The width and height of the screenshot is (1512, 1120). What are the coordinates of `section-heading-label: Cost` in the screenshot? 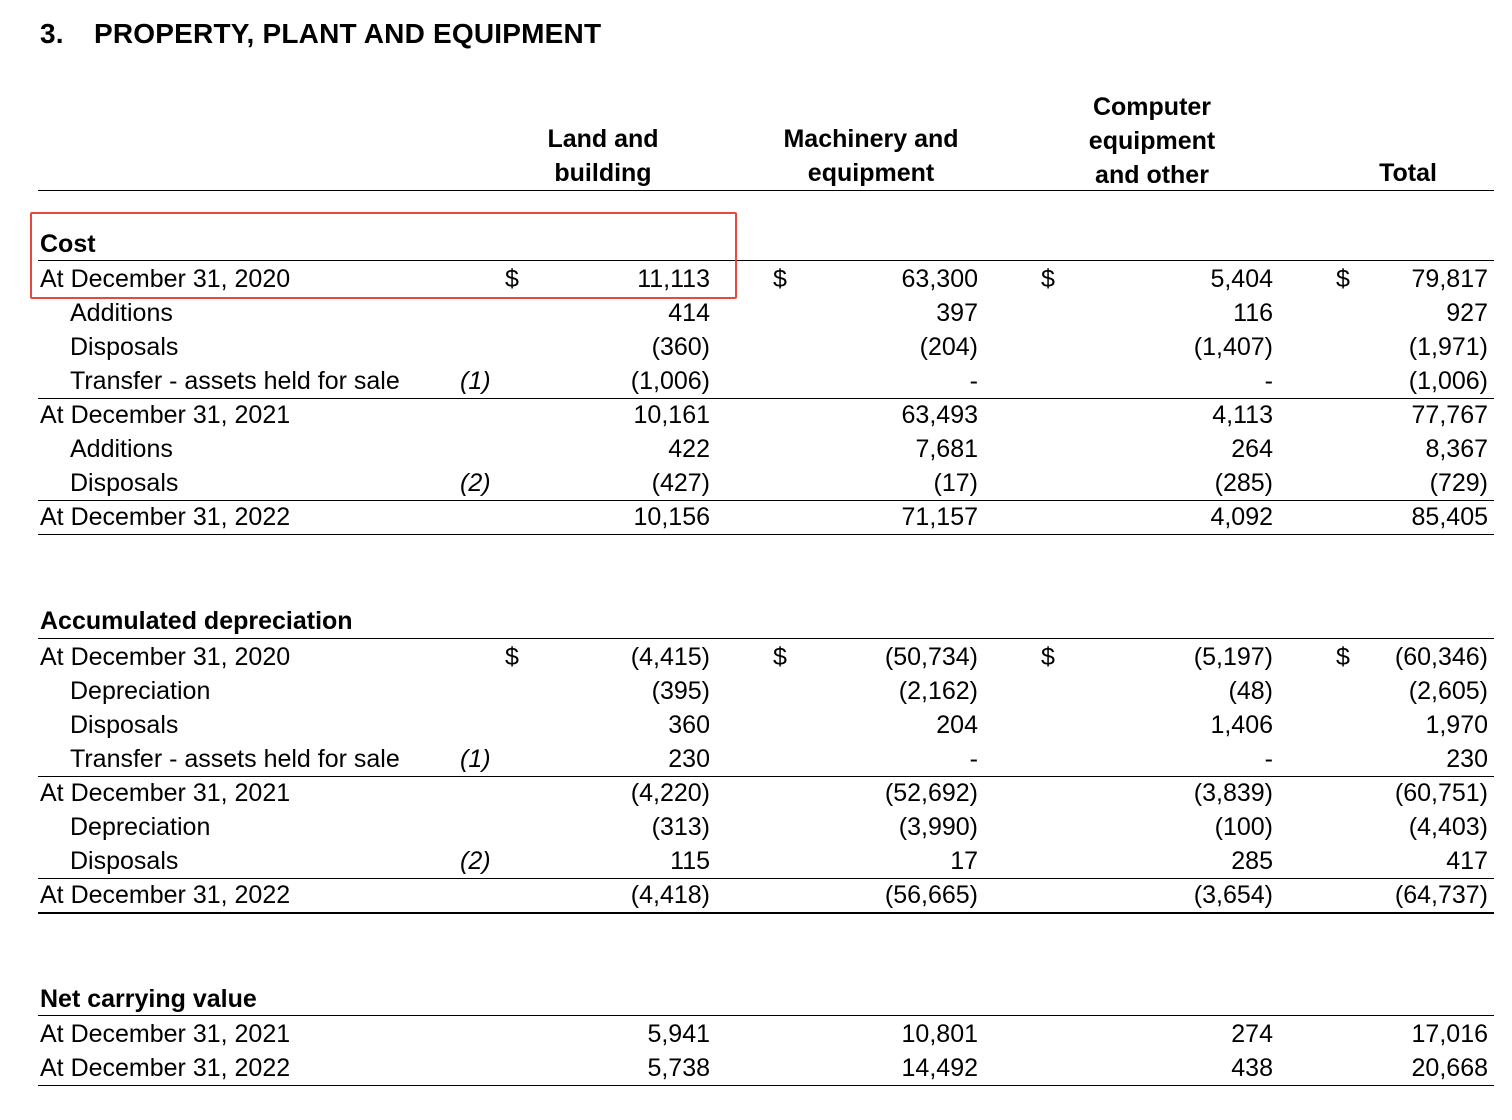 It's located at (68, 244).